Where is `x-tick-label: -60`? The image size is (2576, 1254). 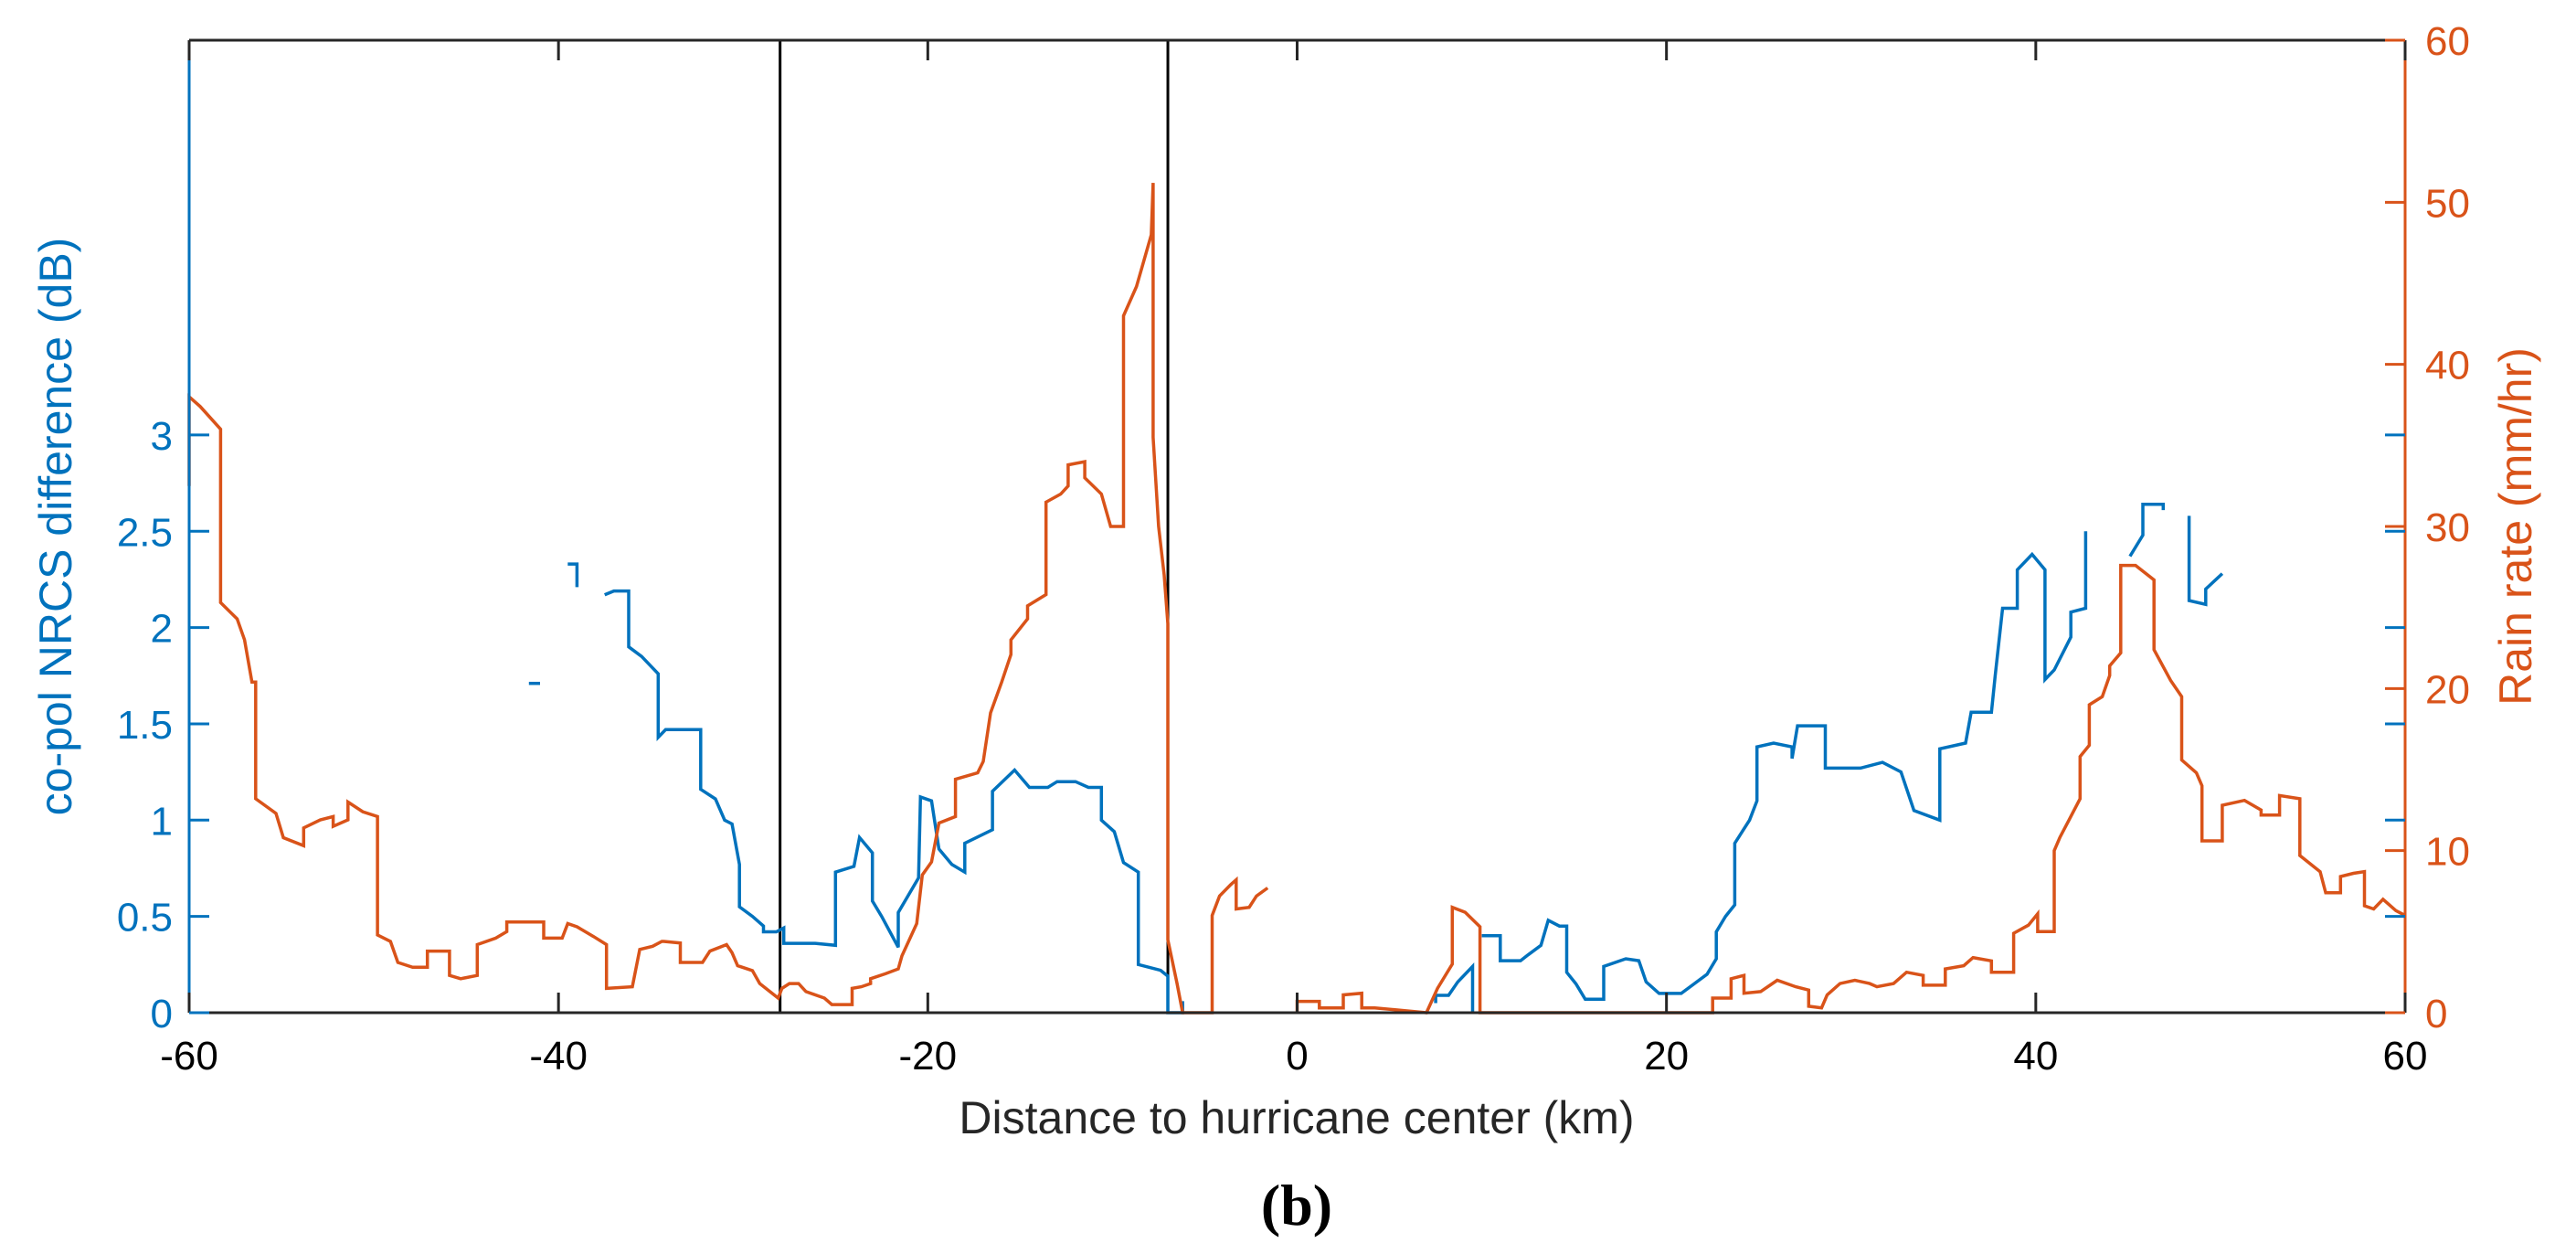
x-tick-label: -60 is located at coordinates (189, 1056).